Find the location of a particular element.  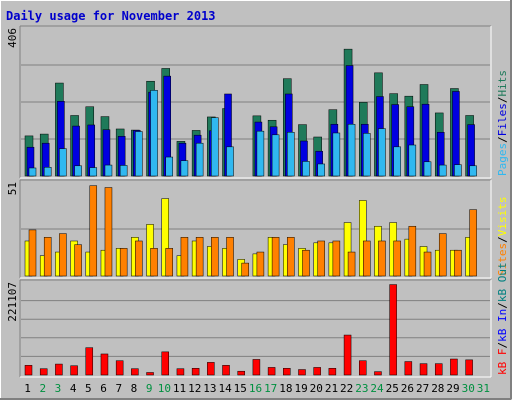

x-tick-label-day-4: 4 is located at coordinates (73, 388).